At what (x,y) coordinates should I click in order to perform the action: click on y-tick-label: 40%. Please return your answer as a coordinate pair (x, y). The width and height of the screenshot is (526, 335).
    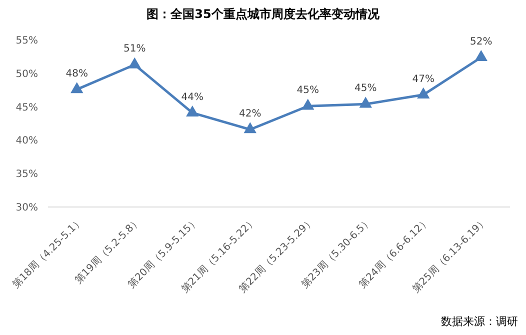
    Looking at the image, I should click on (27, 141).